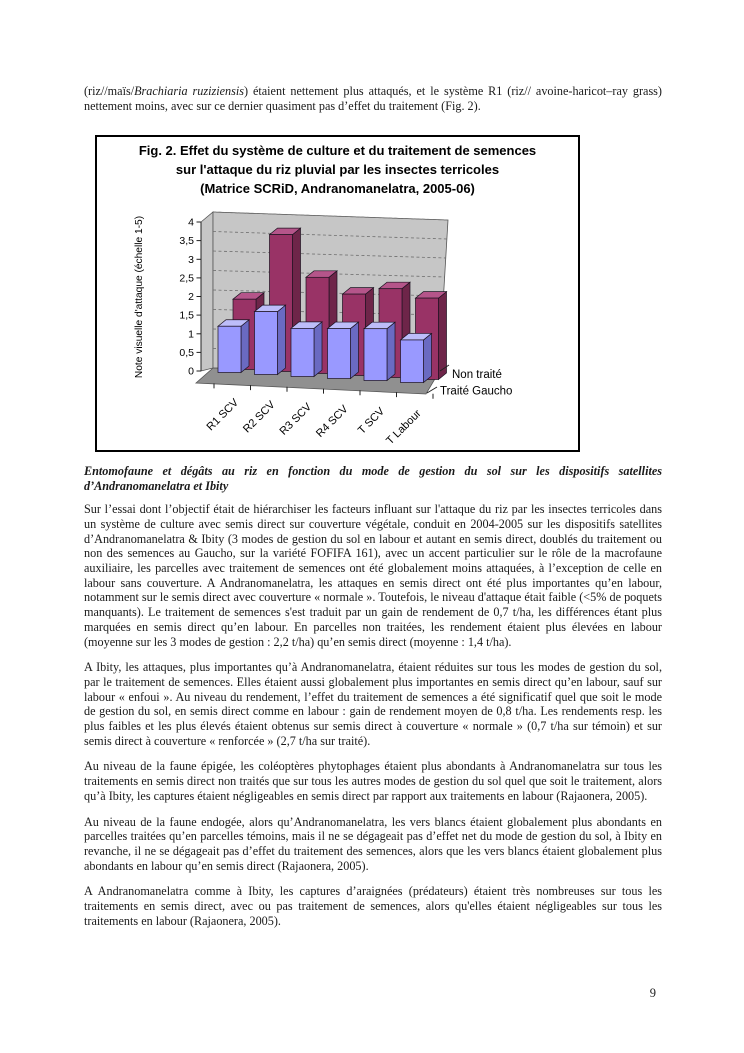 The width and height of the screenshot is (744, 1053). I want to click on value-tick-label: 0, so click(191, 372).